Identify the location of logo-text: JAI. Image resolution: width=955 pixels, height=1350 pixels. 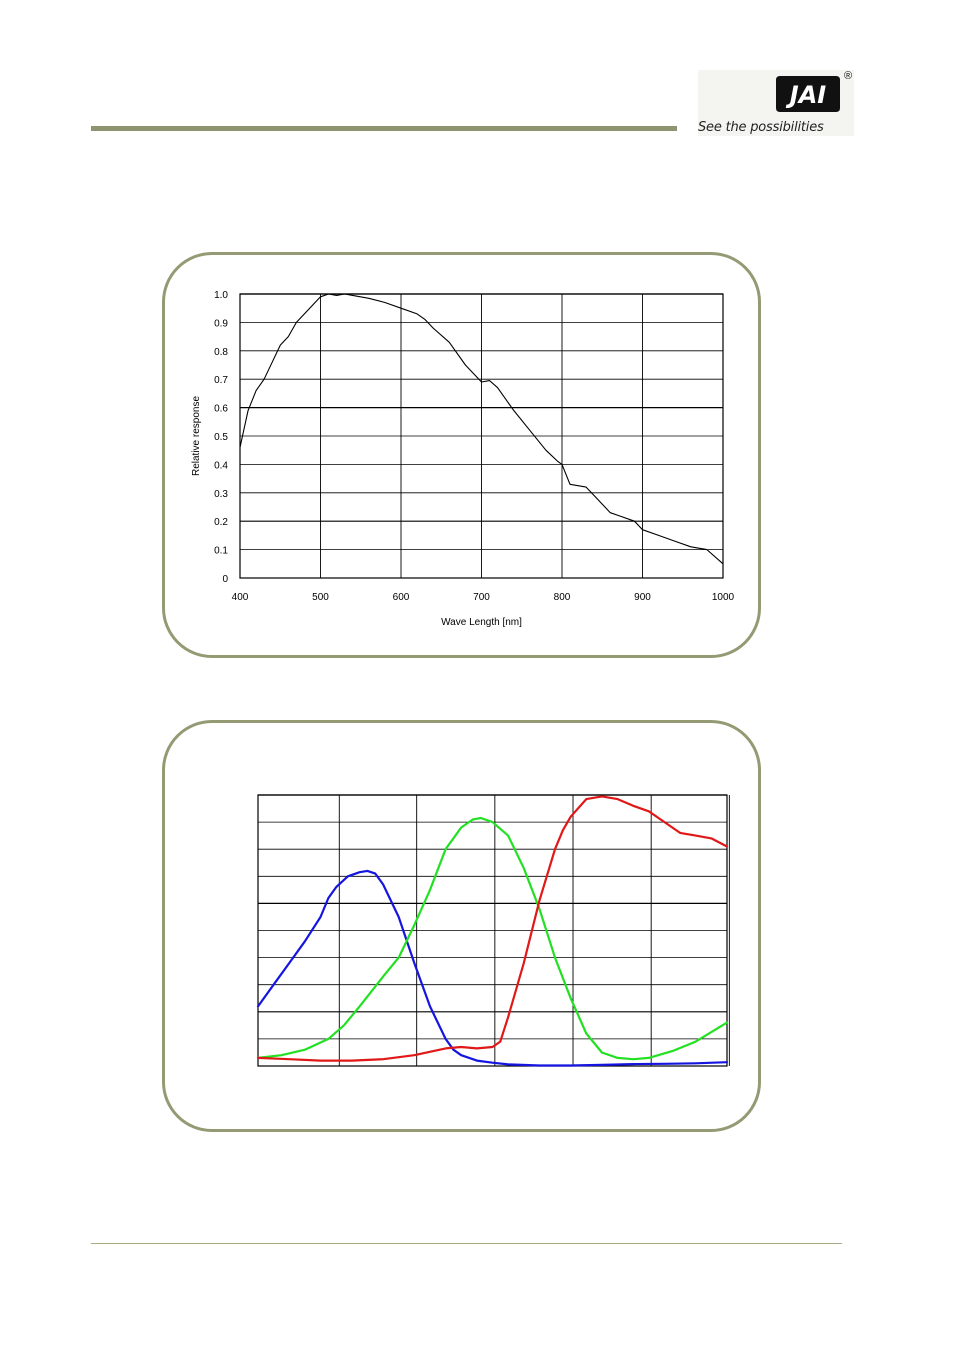
(806, 95).